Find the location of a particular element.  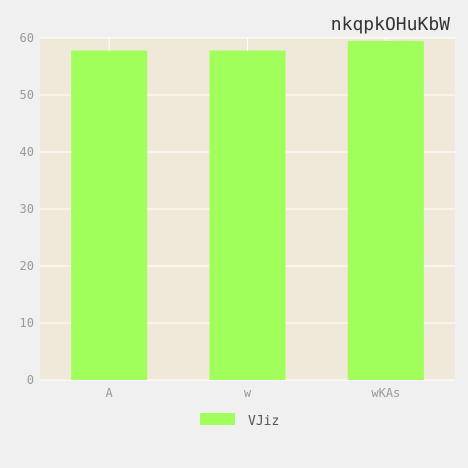

bar-w is located at coordinates (247, 215).